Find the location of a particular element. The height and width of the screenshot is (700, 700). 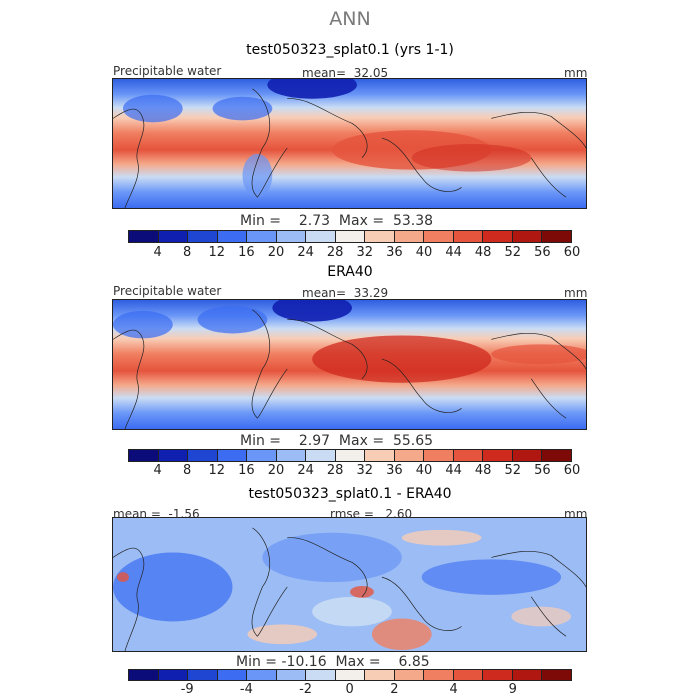

panel-2-mean-value: 33.29 is located at coordinates (371, 293).